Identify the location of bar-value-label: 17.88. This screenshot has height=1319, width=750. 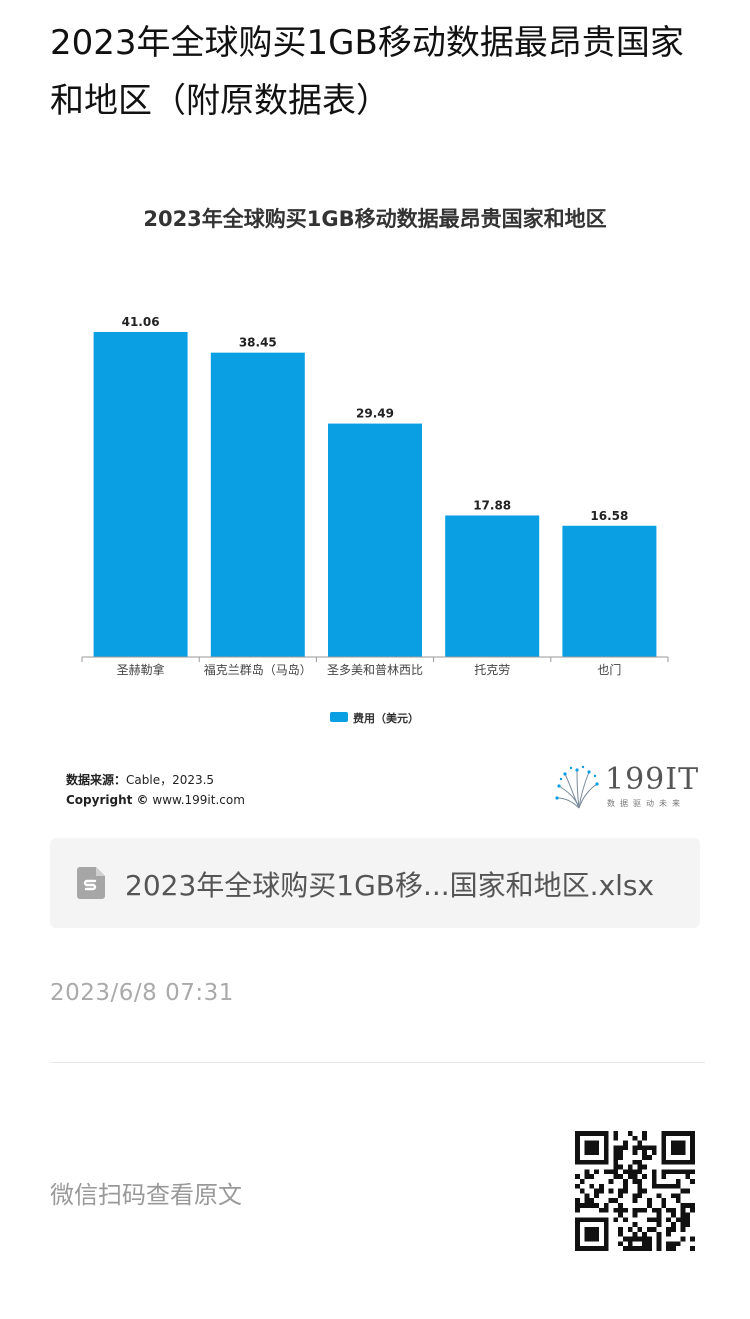
(492, 505).